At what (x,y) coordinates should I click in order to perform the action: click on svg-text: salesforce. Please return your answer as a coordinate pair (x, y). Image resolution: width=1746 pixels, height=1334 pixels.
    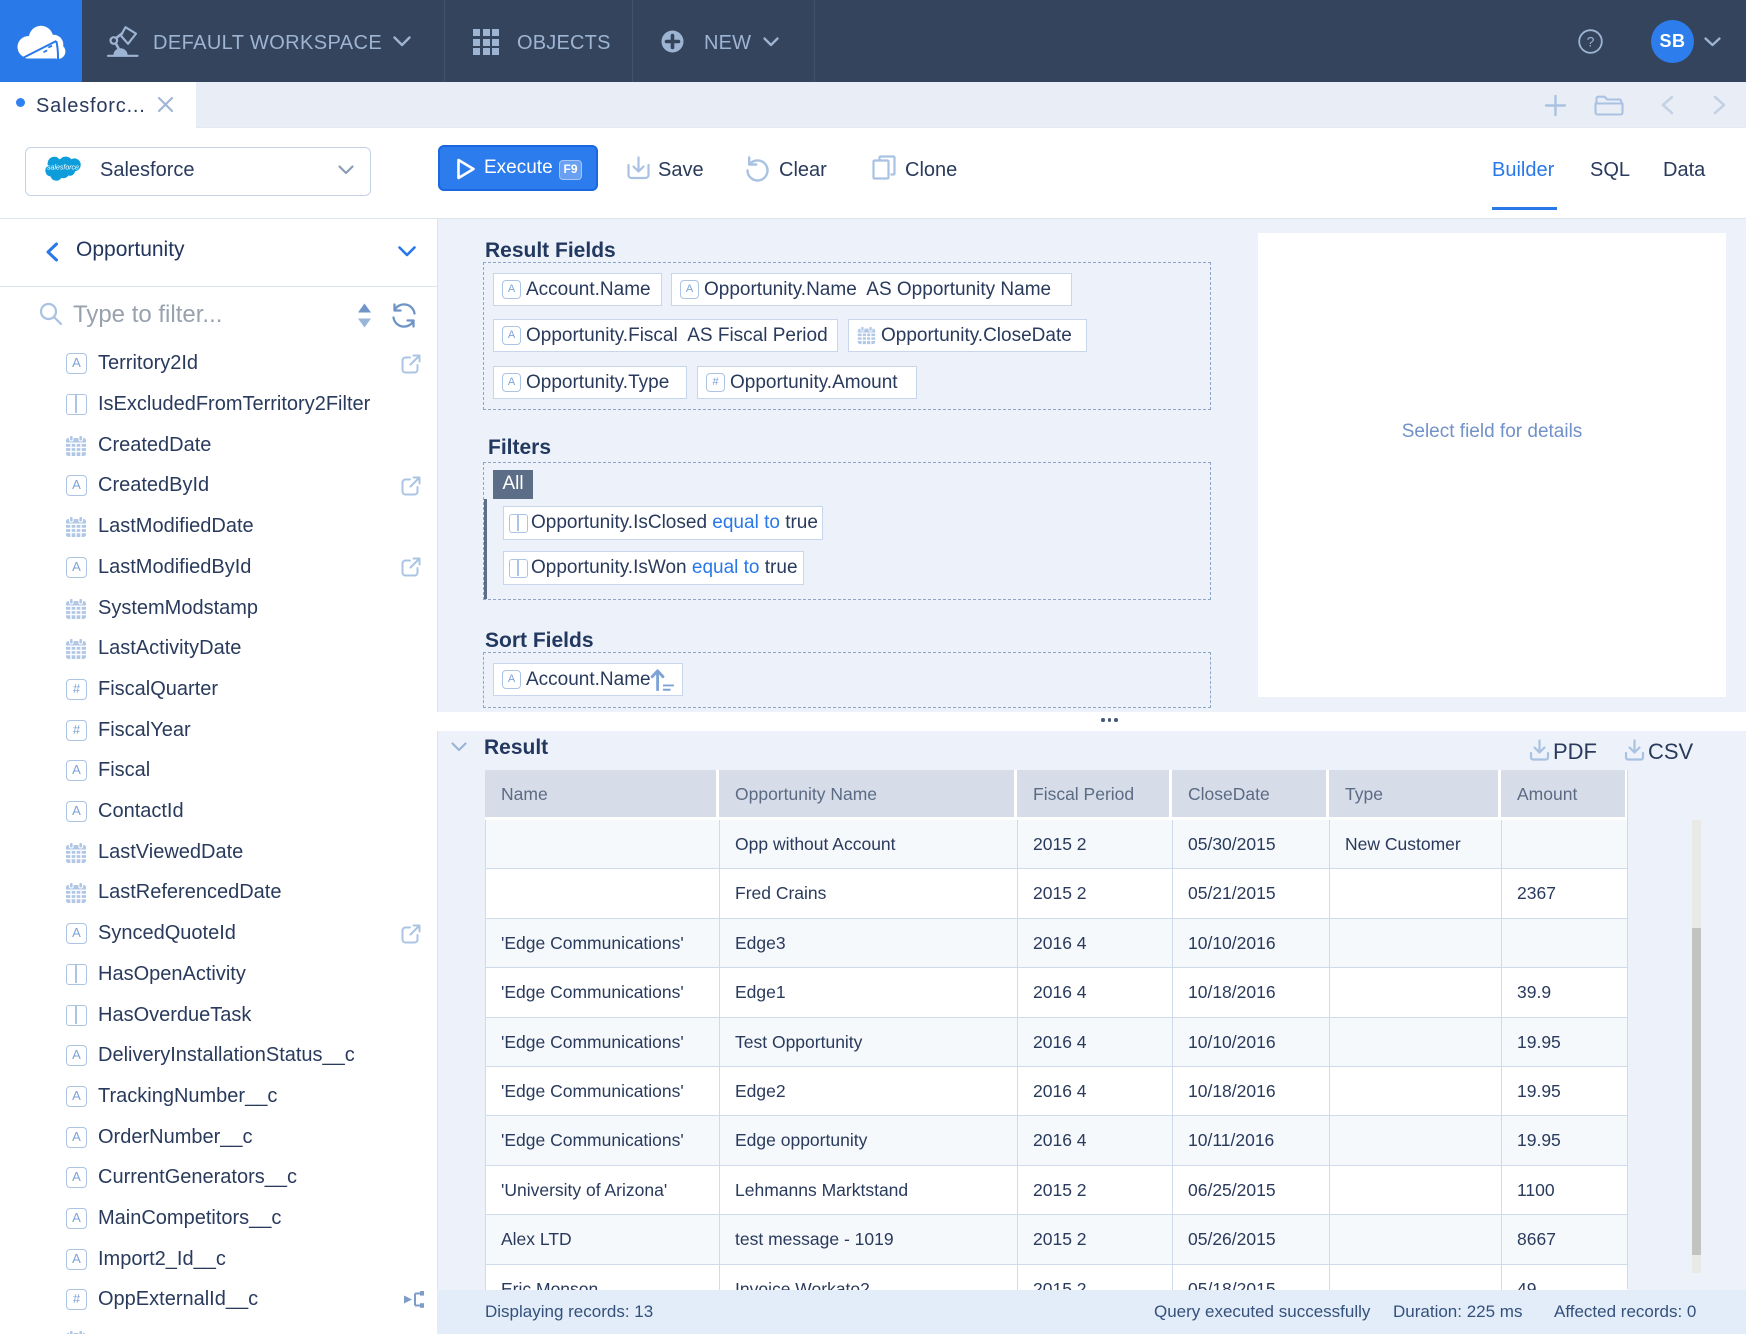
    Looking at the image, I should click on (63, 168).